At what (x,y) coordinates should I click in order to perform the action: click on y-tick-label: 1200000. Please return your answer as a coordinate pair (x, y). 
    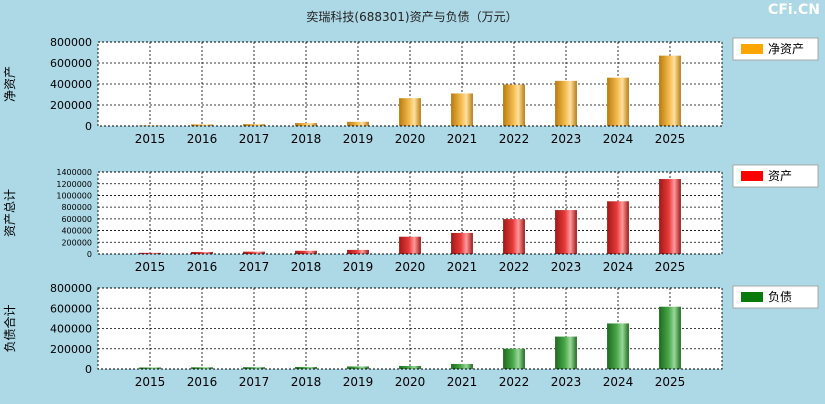
    Looking at the image, I should click on (74, 184).